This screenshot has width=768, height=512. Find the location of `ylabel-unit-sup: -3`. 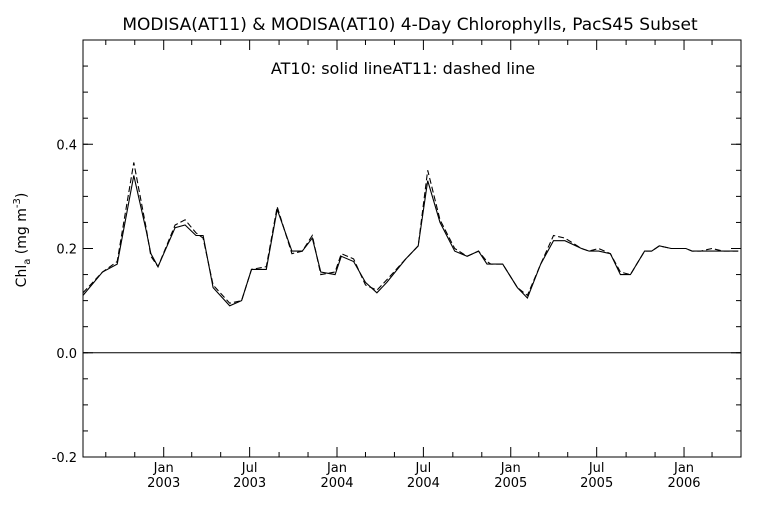

ylabel-unit-sup: -3 is located at coordinates (17, 203).